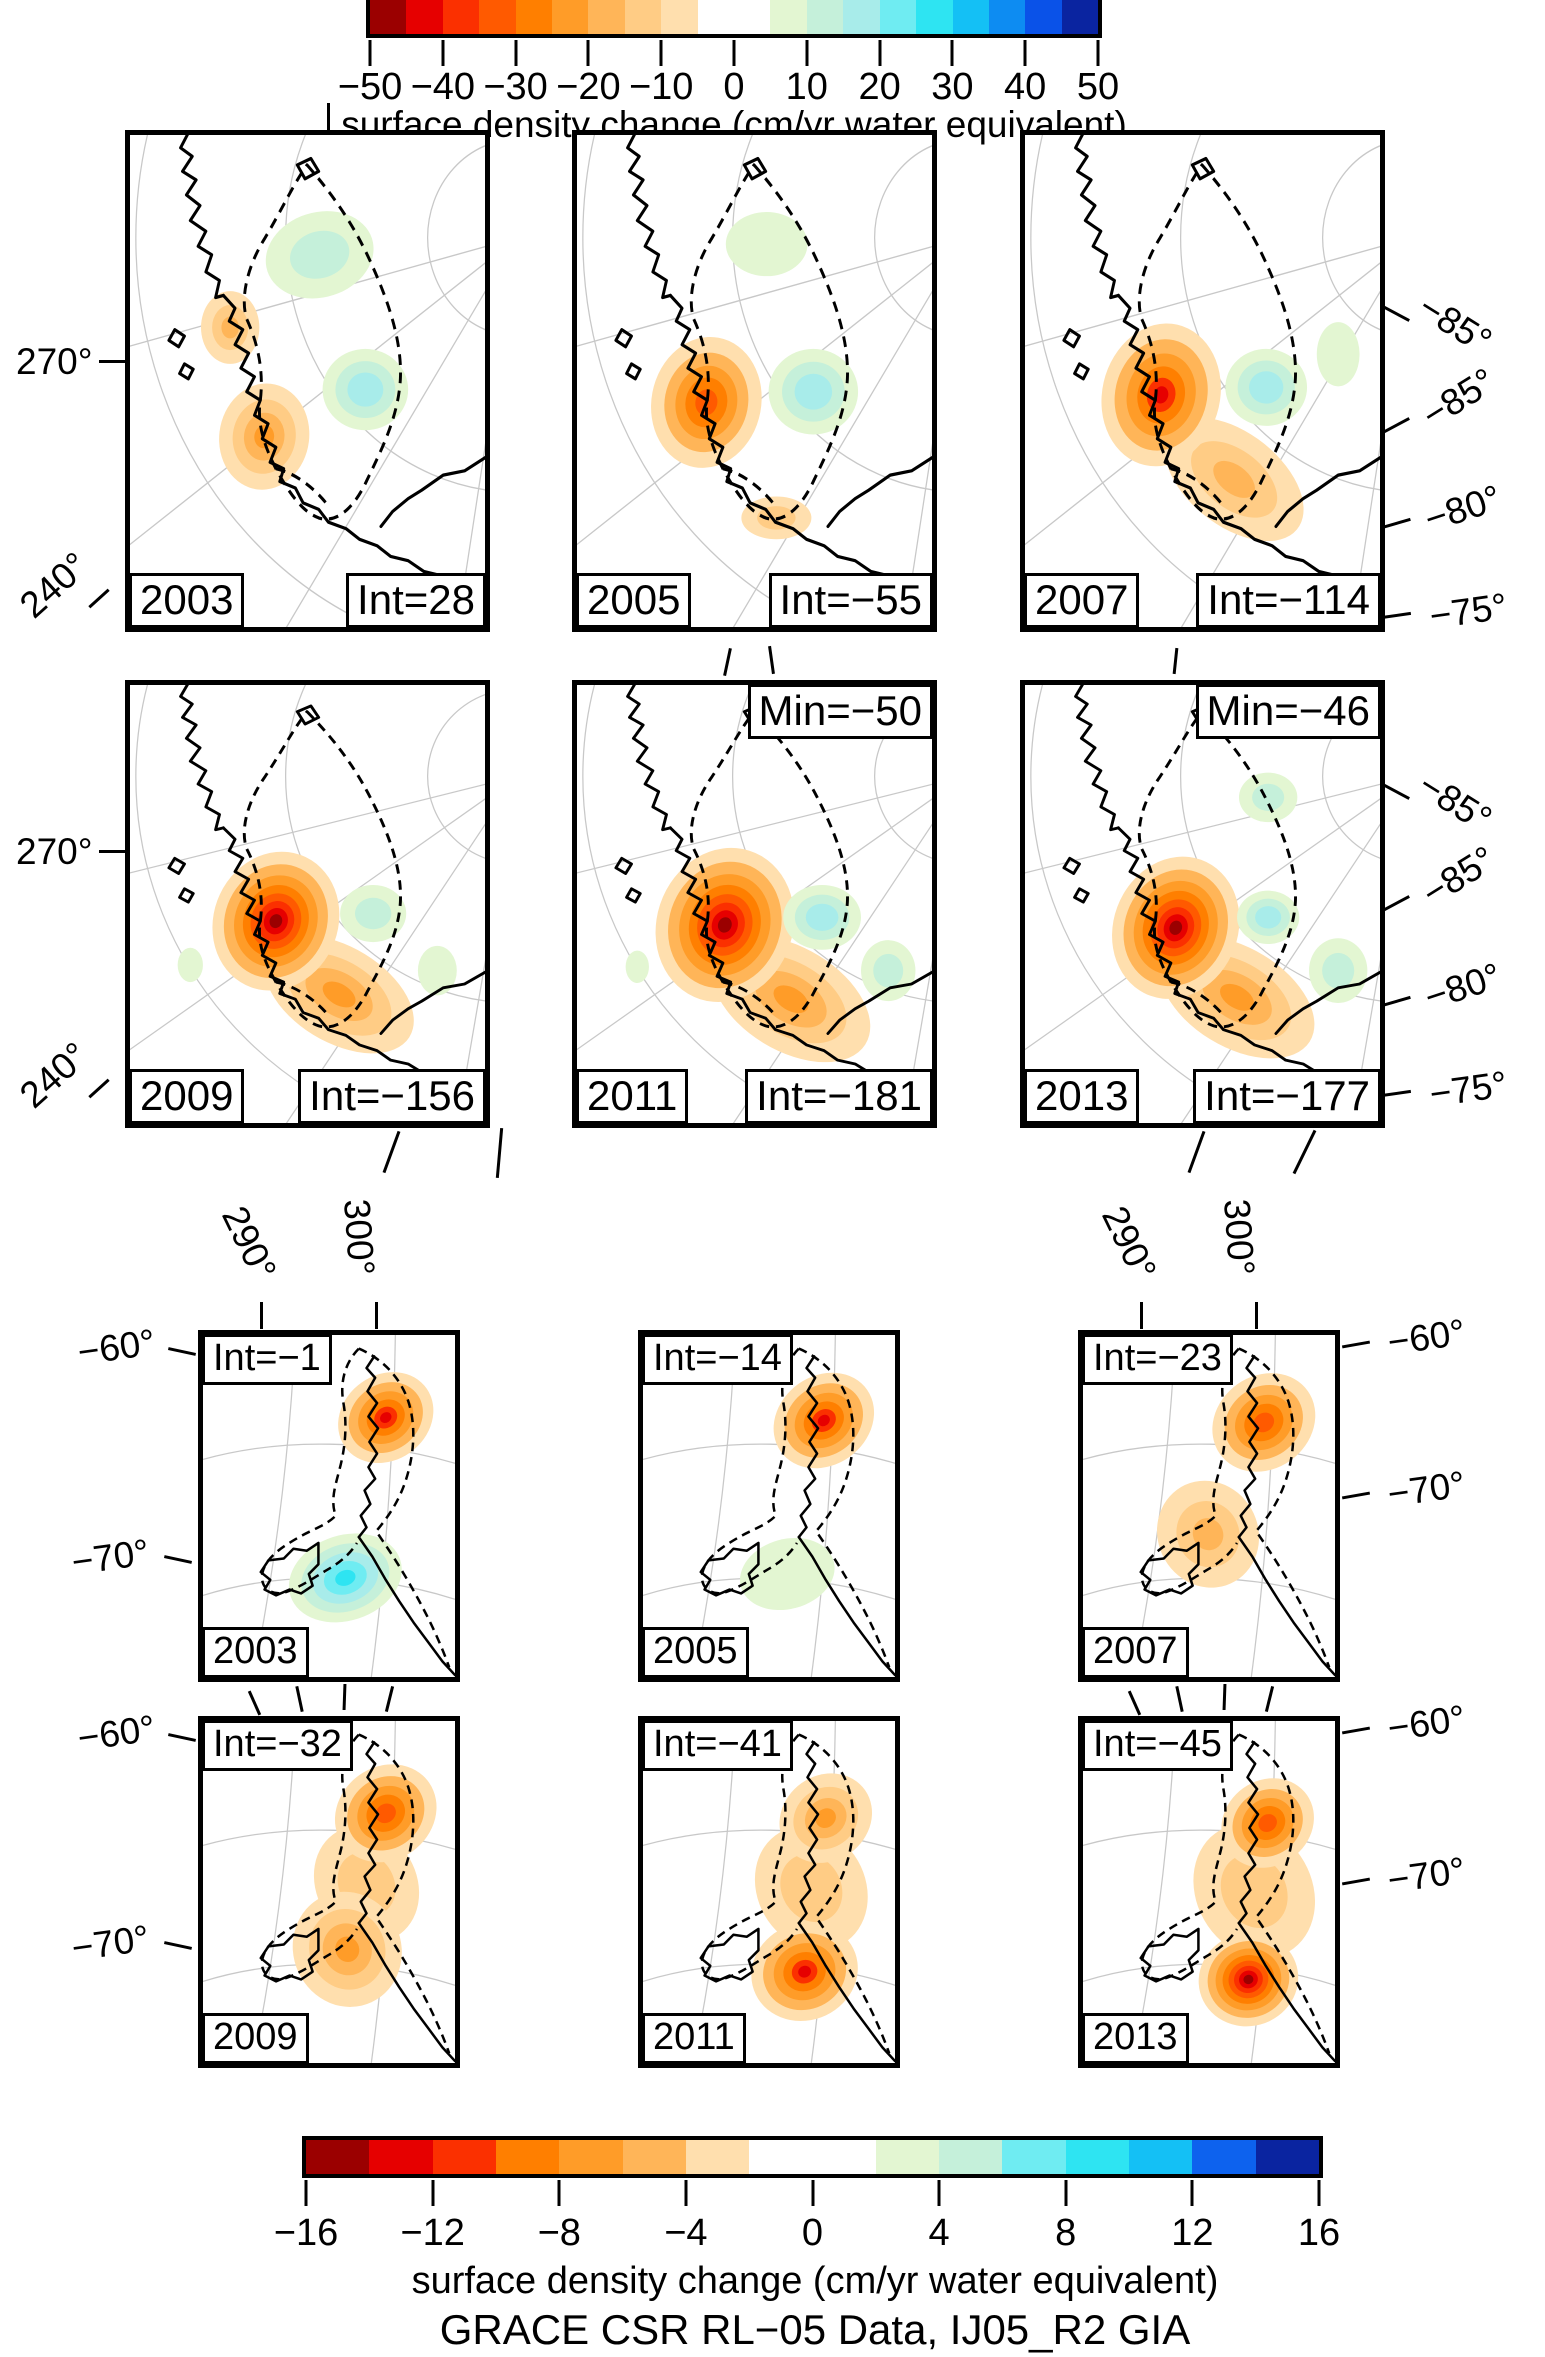  Describe the element at coordinates (1136, 2037) in the screenshot. I see `year-label: 2013` at that location.